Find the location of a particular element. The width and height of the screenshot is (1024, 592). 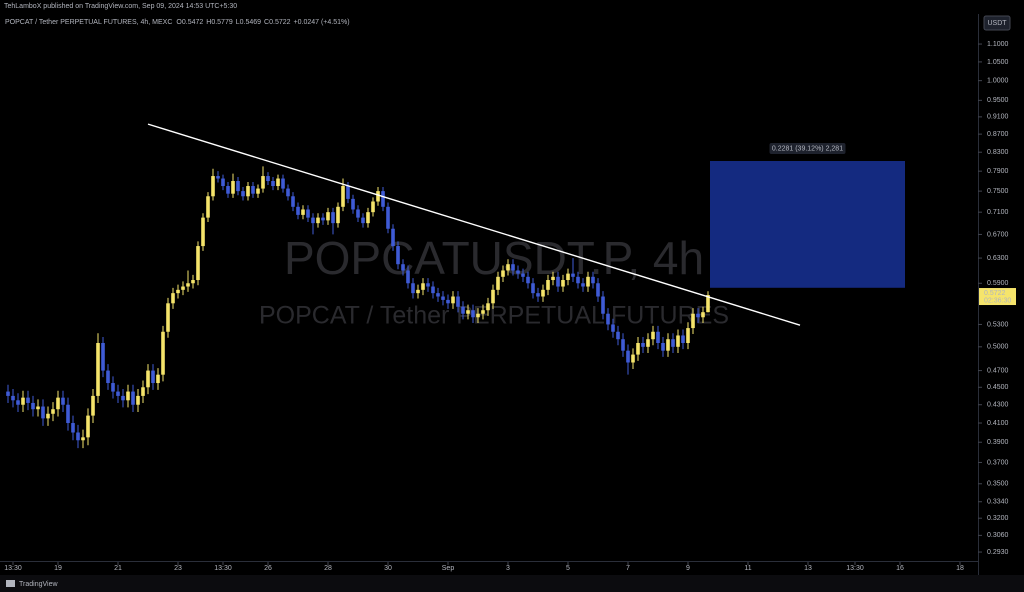

y-tick-label: 0.9100 is located at coordinates (998, 117).